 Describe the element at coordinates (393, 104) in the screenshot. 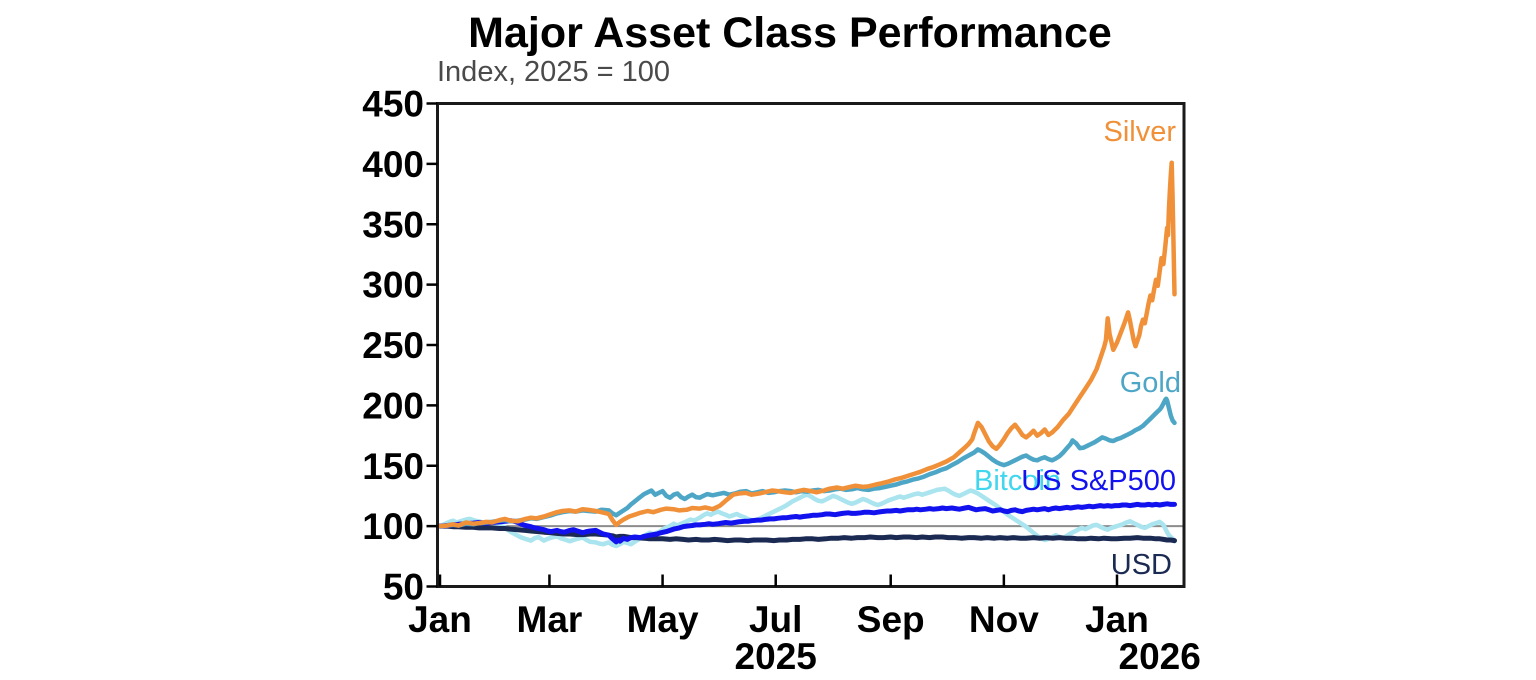

I see `y-tick-label: 450` at that location.